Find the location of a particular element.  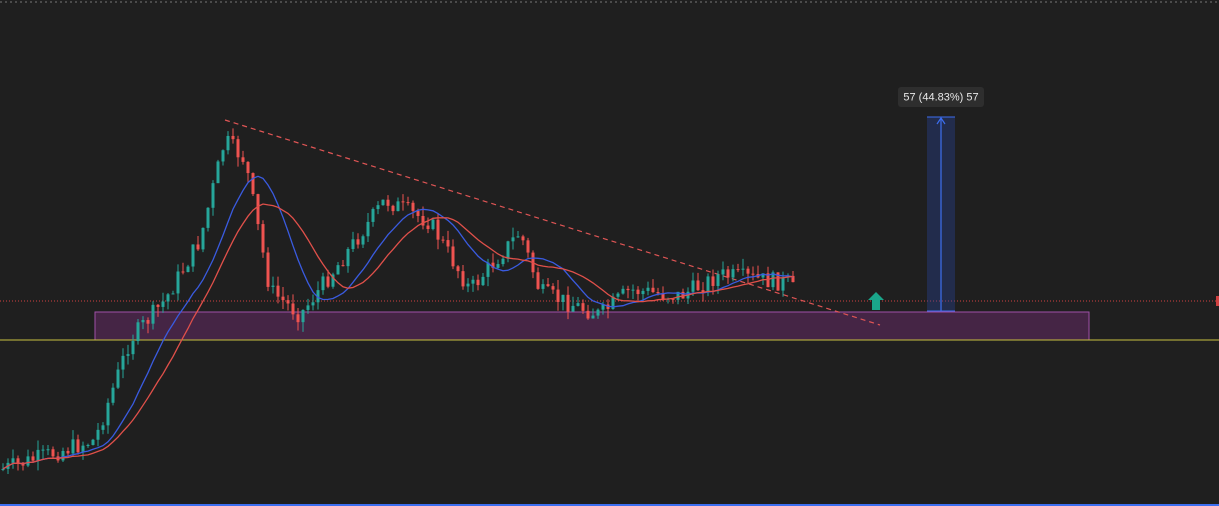

measure-arrow-head is located at coordinates (941, 120).